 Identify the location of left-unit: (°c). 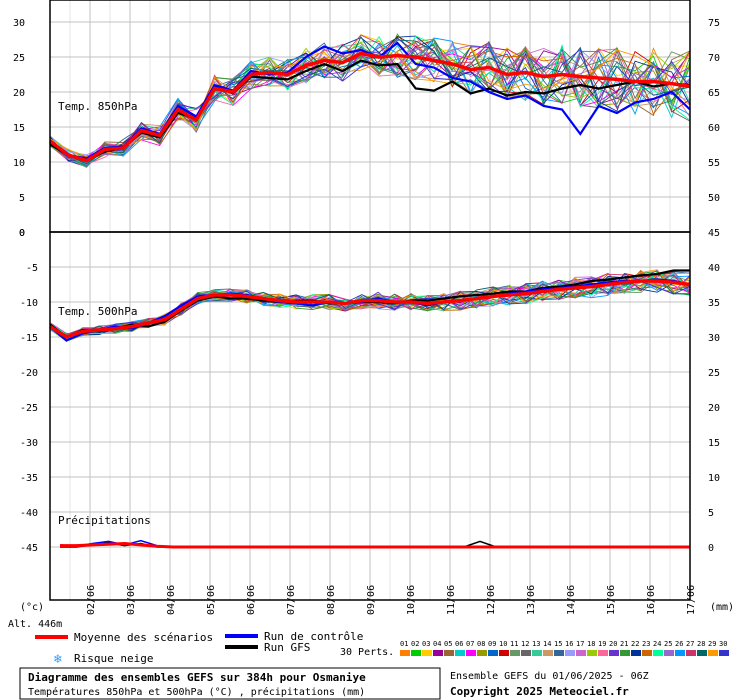
(32, 607).